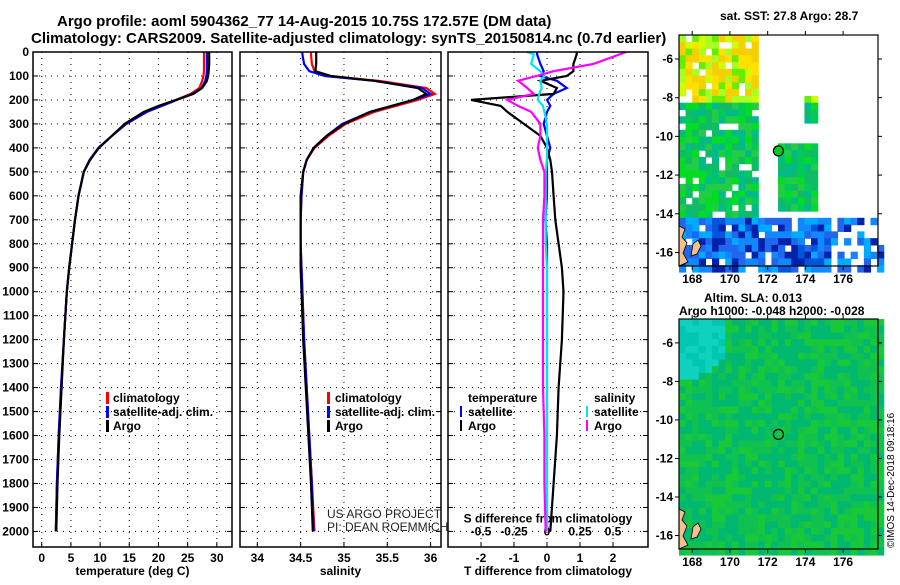 This screenshot has width=900, height=585. I want to click on x2-tick-label: -0.5, so click(481, 531).